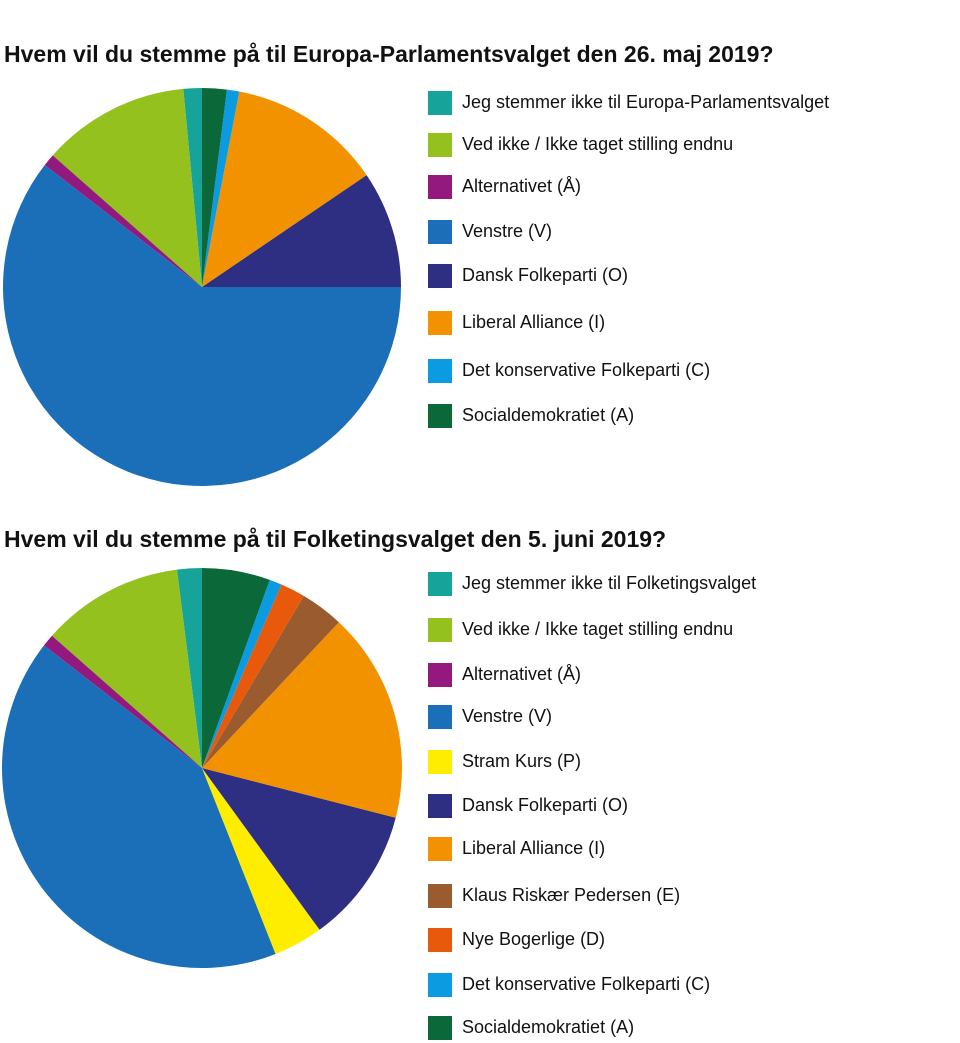  I want to click on legend-label: Jeg stemmer ikke til Folketingsvalget, so click(609, 583).